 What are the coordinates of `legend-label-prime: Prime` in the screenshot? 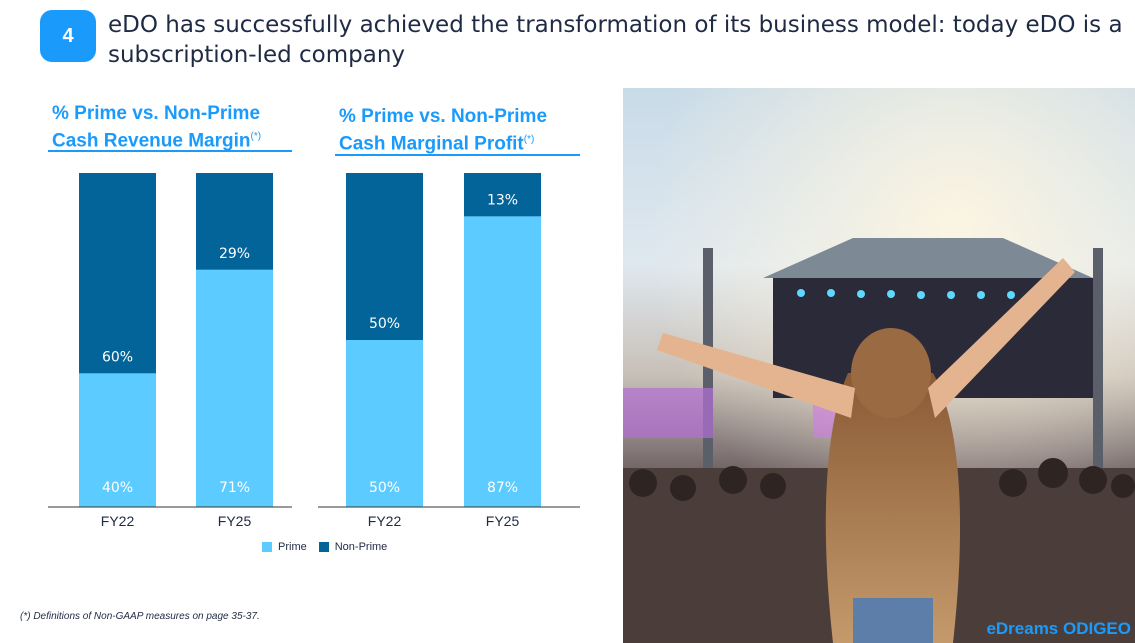 It's located at (292, 547).